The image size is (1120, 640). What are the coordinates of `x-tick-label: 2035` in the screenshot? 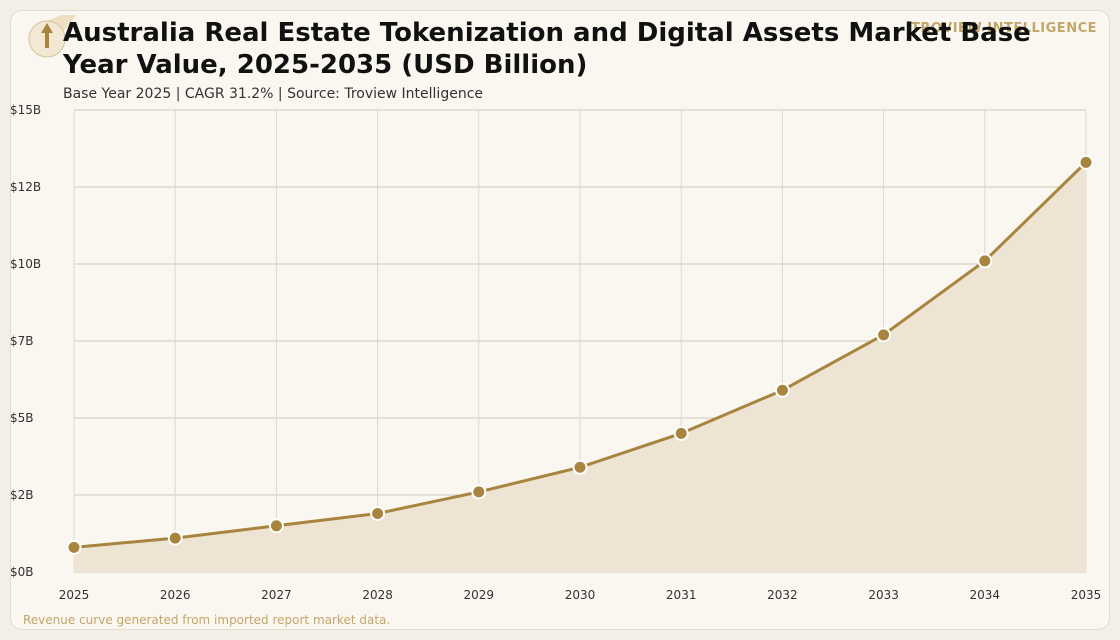 It's located at (1086, 595).